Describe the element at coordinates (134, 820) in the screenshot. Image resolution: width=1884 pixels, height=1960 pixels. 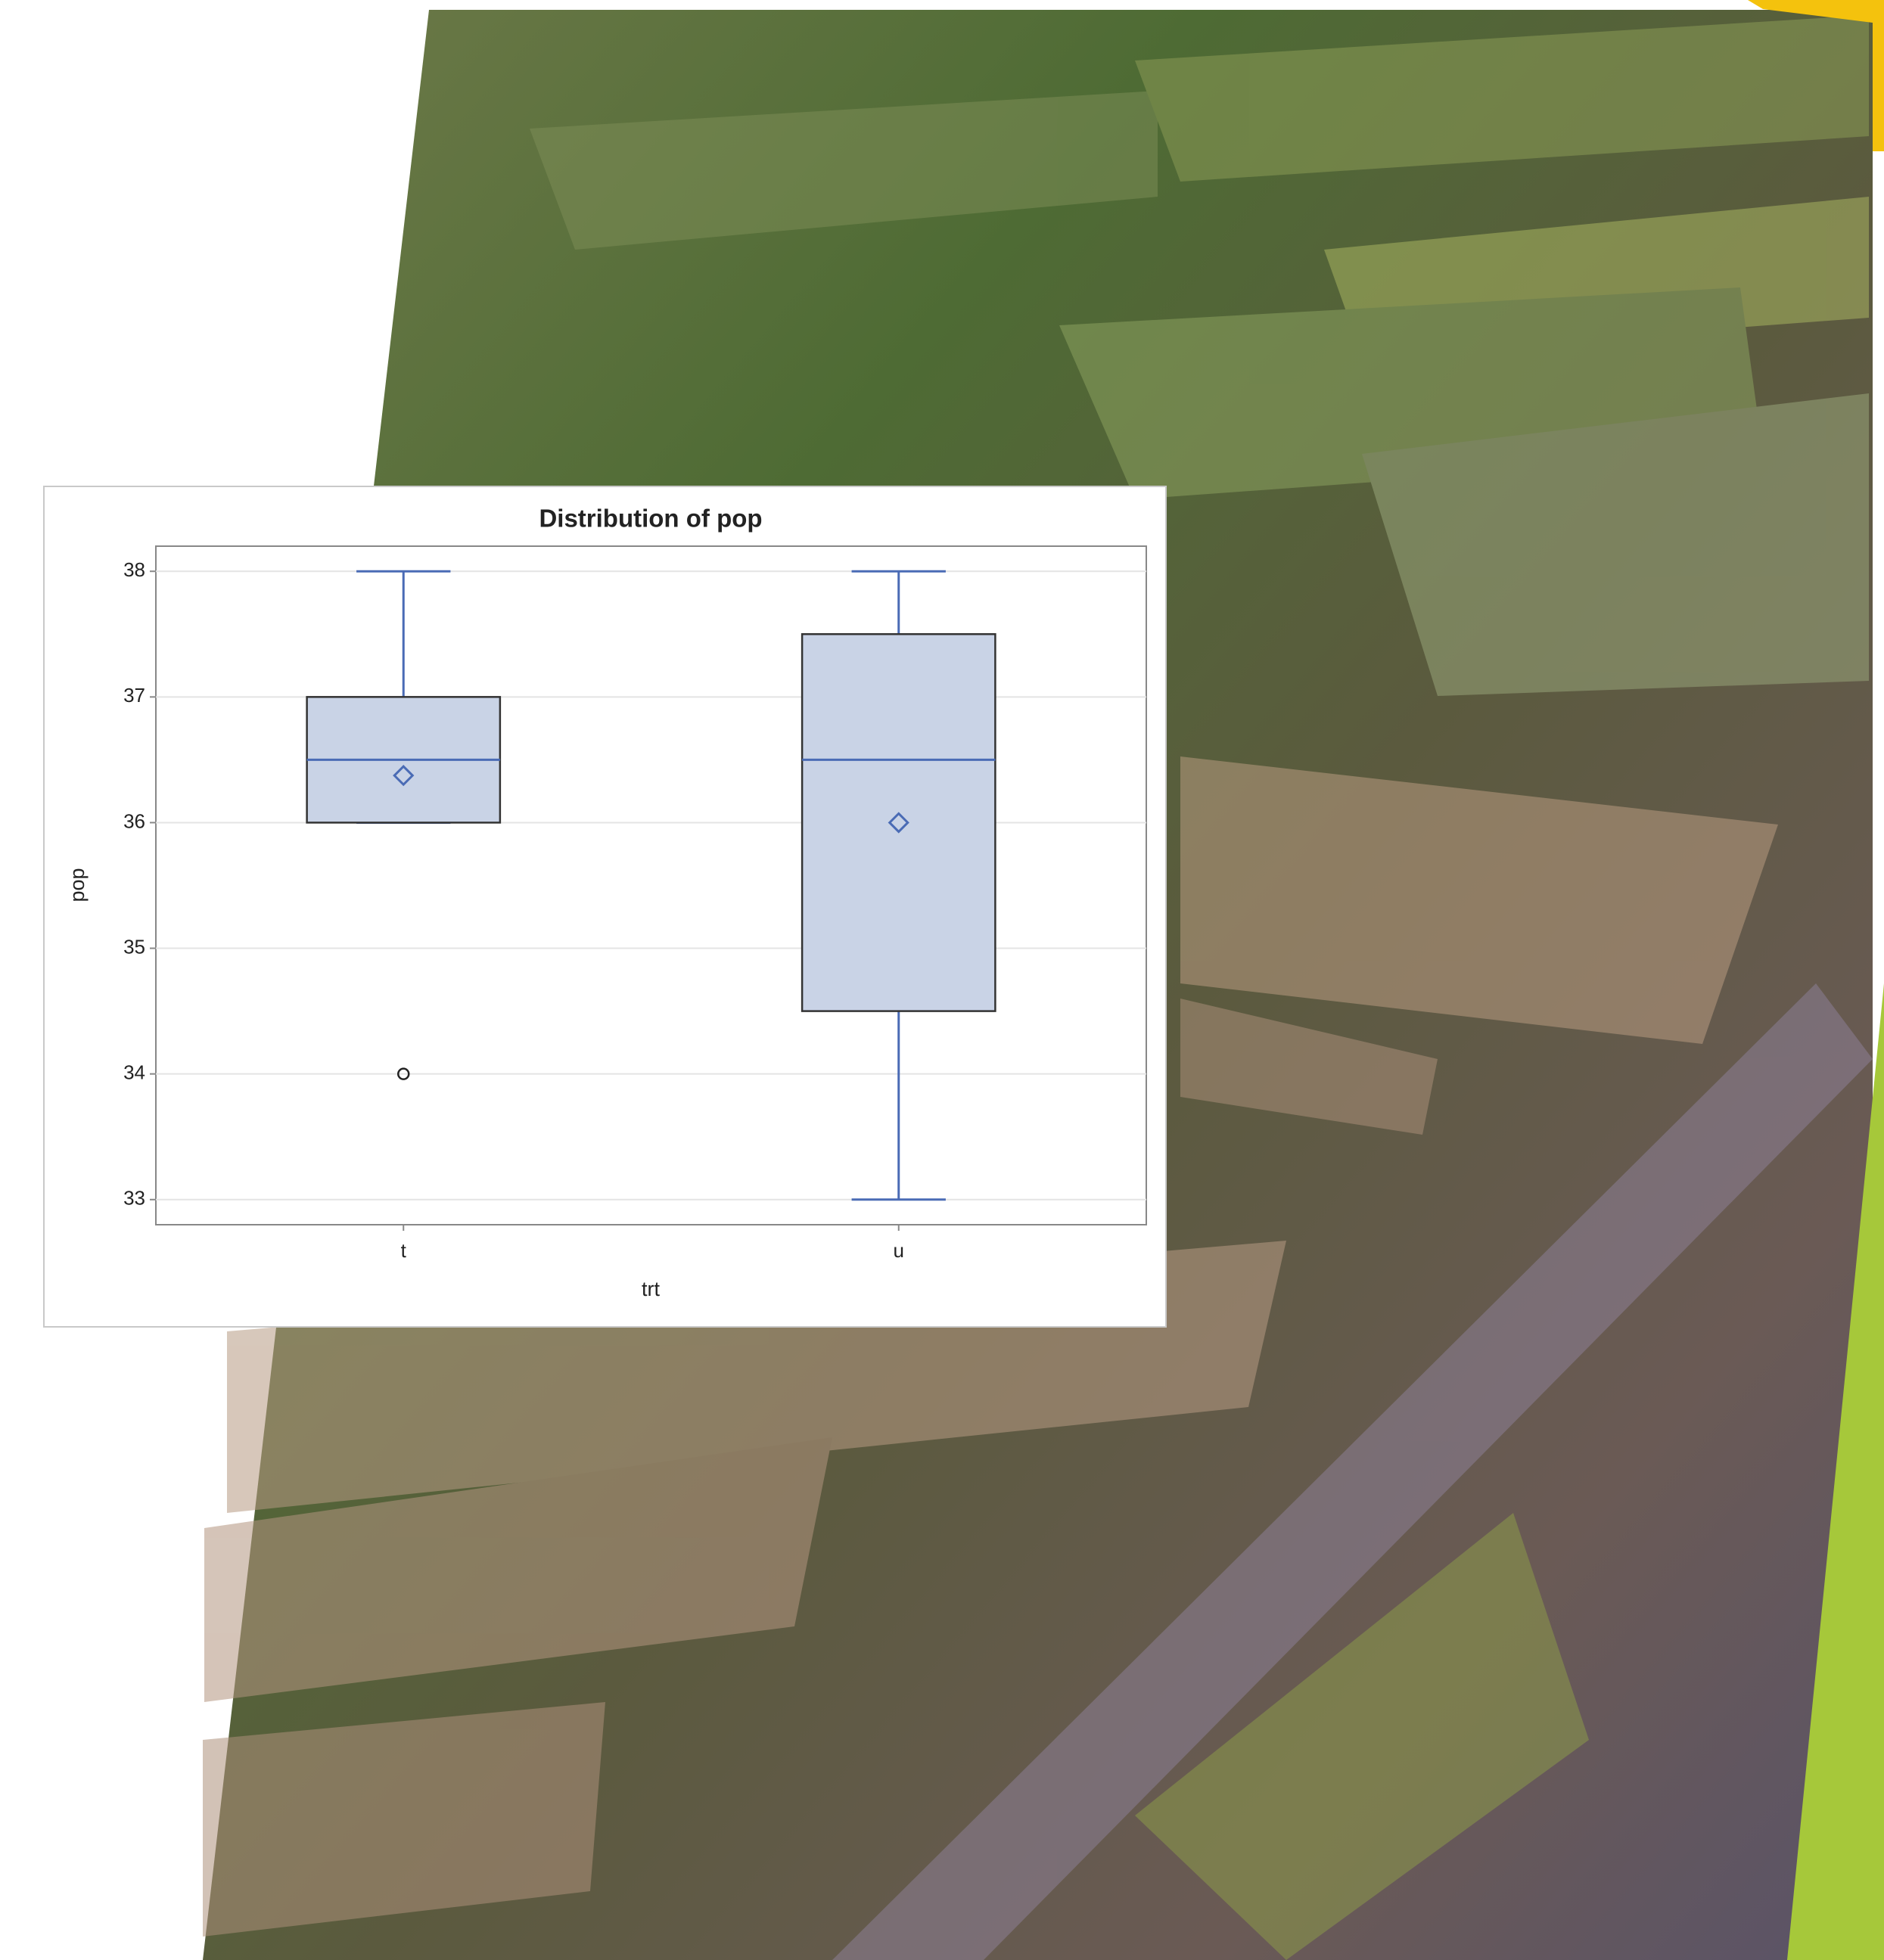
I see `y-tick-label: 36` at that location.